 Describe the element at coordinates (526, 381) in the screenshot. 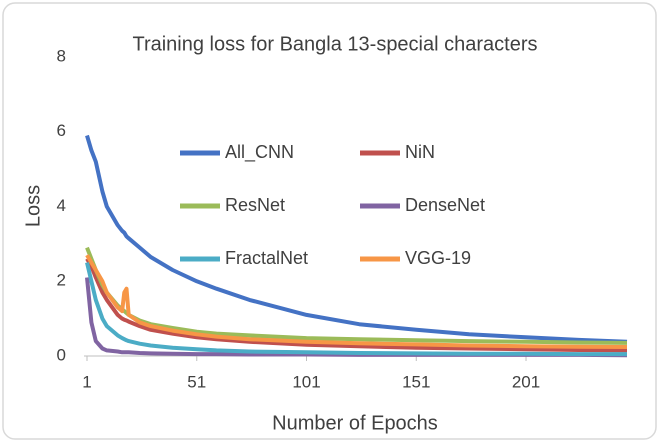

I see `x-tick-label: 201` at that location.